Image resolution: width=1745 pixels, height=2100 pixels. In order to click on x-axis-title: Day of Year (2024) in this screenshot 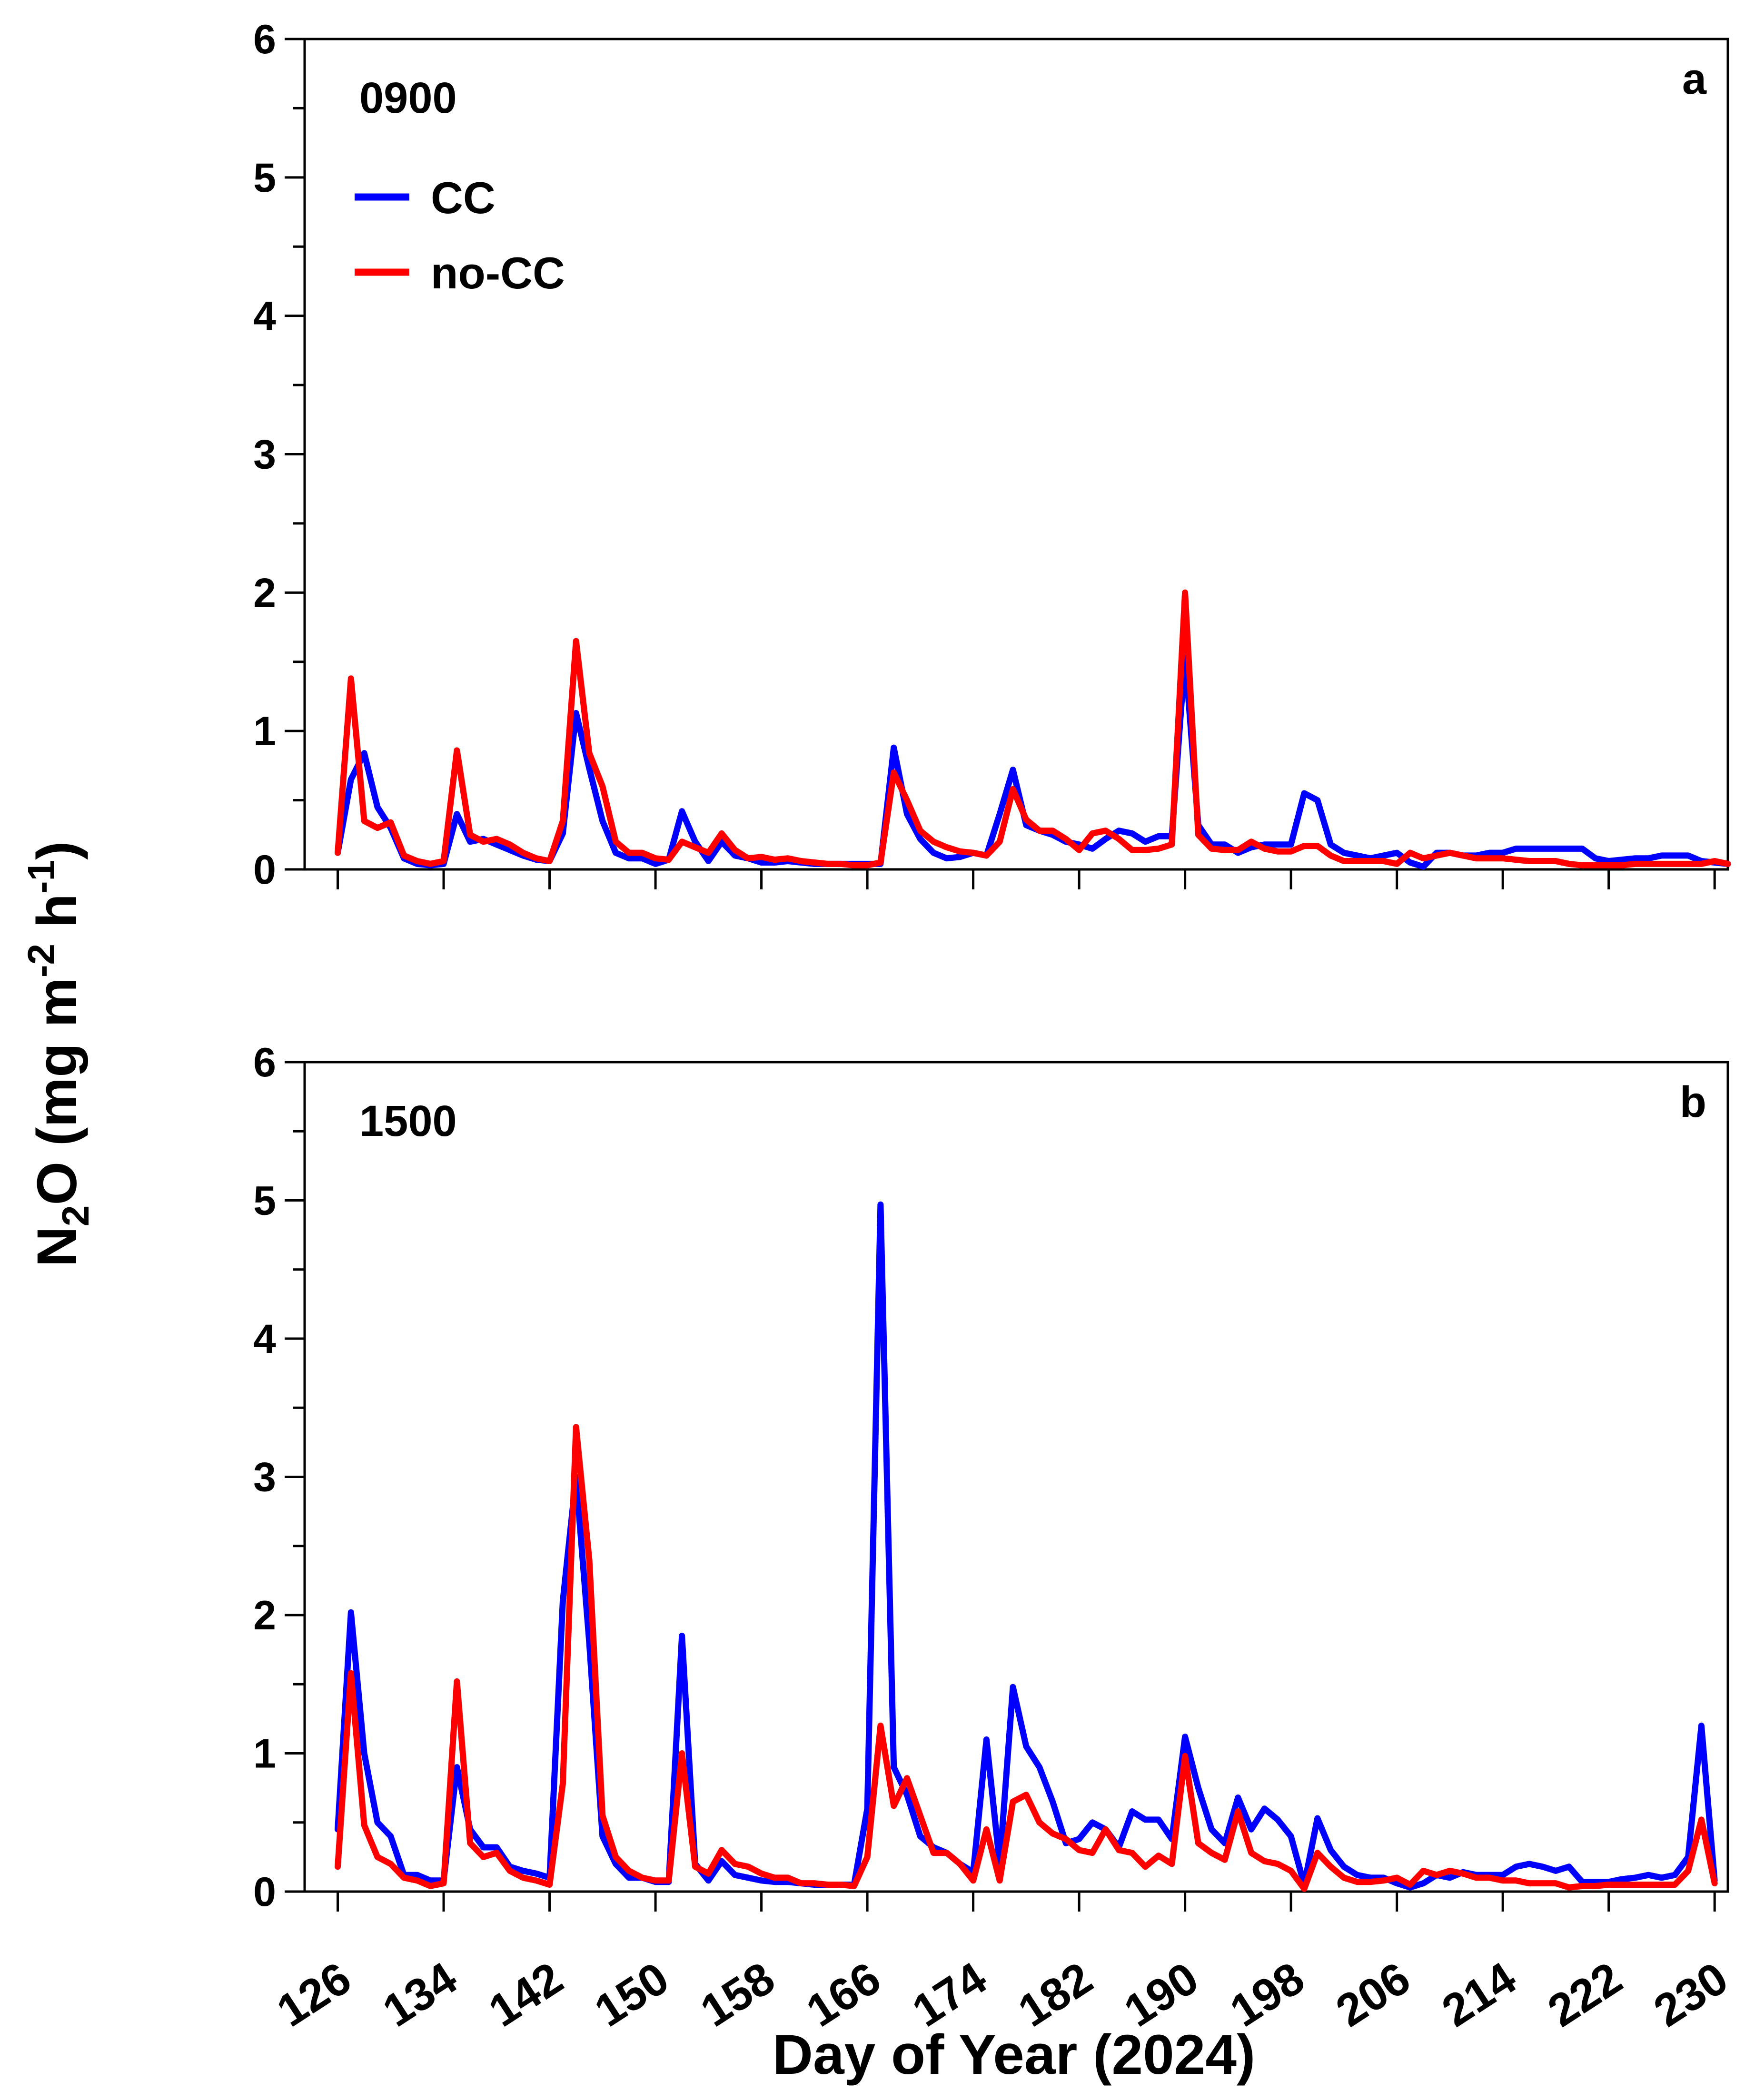, I will do `click(1014, 2054)`.